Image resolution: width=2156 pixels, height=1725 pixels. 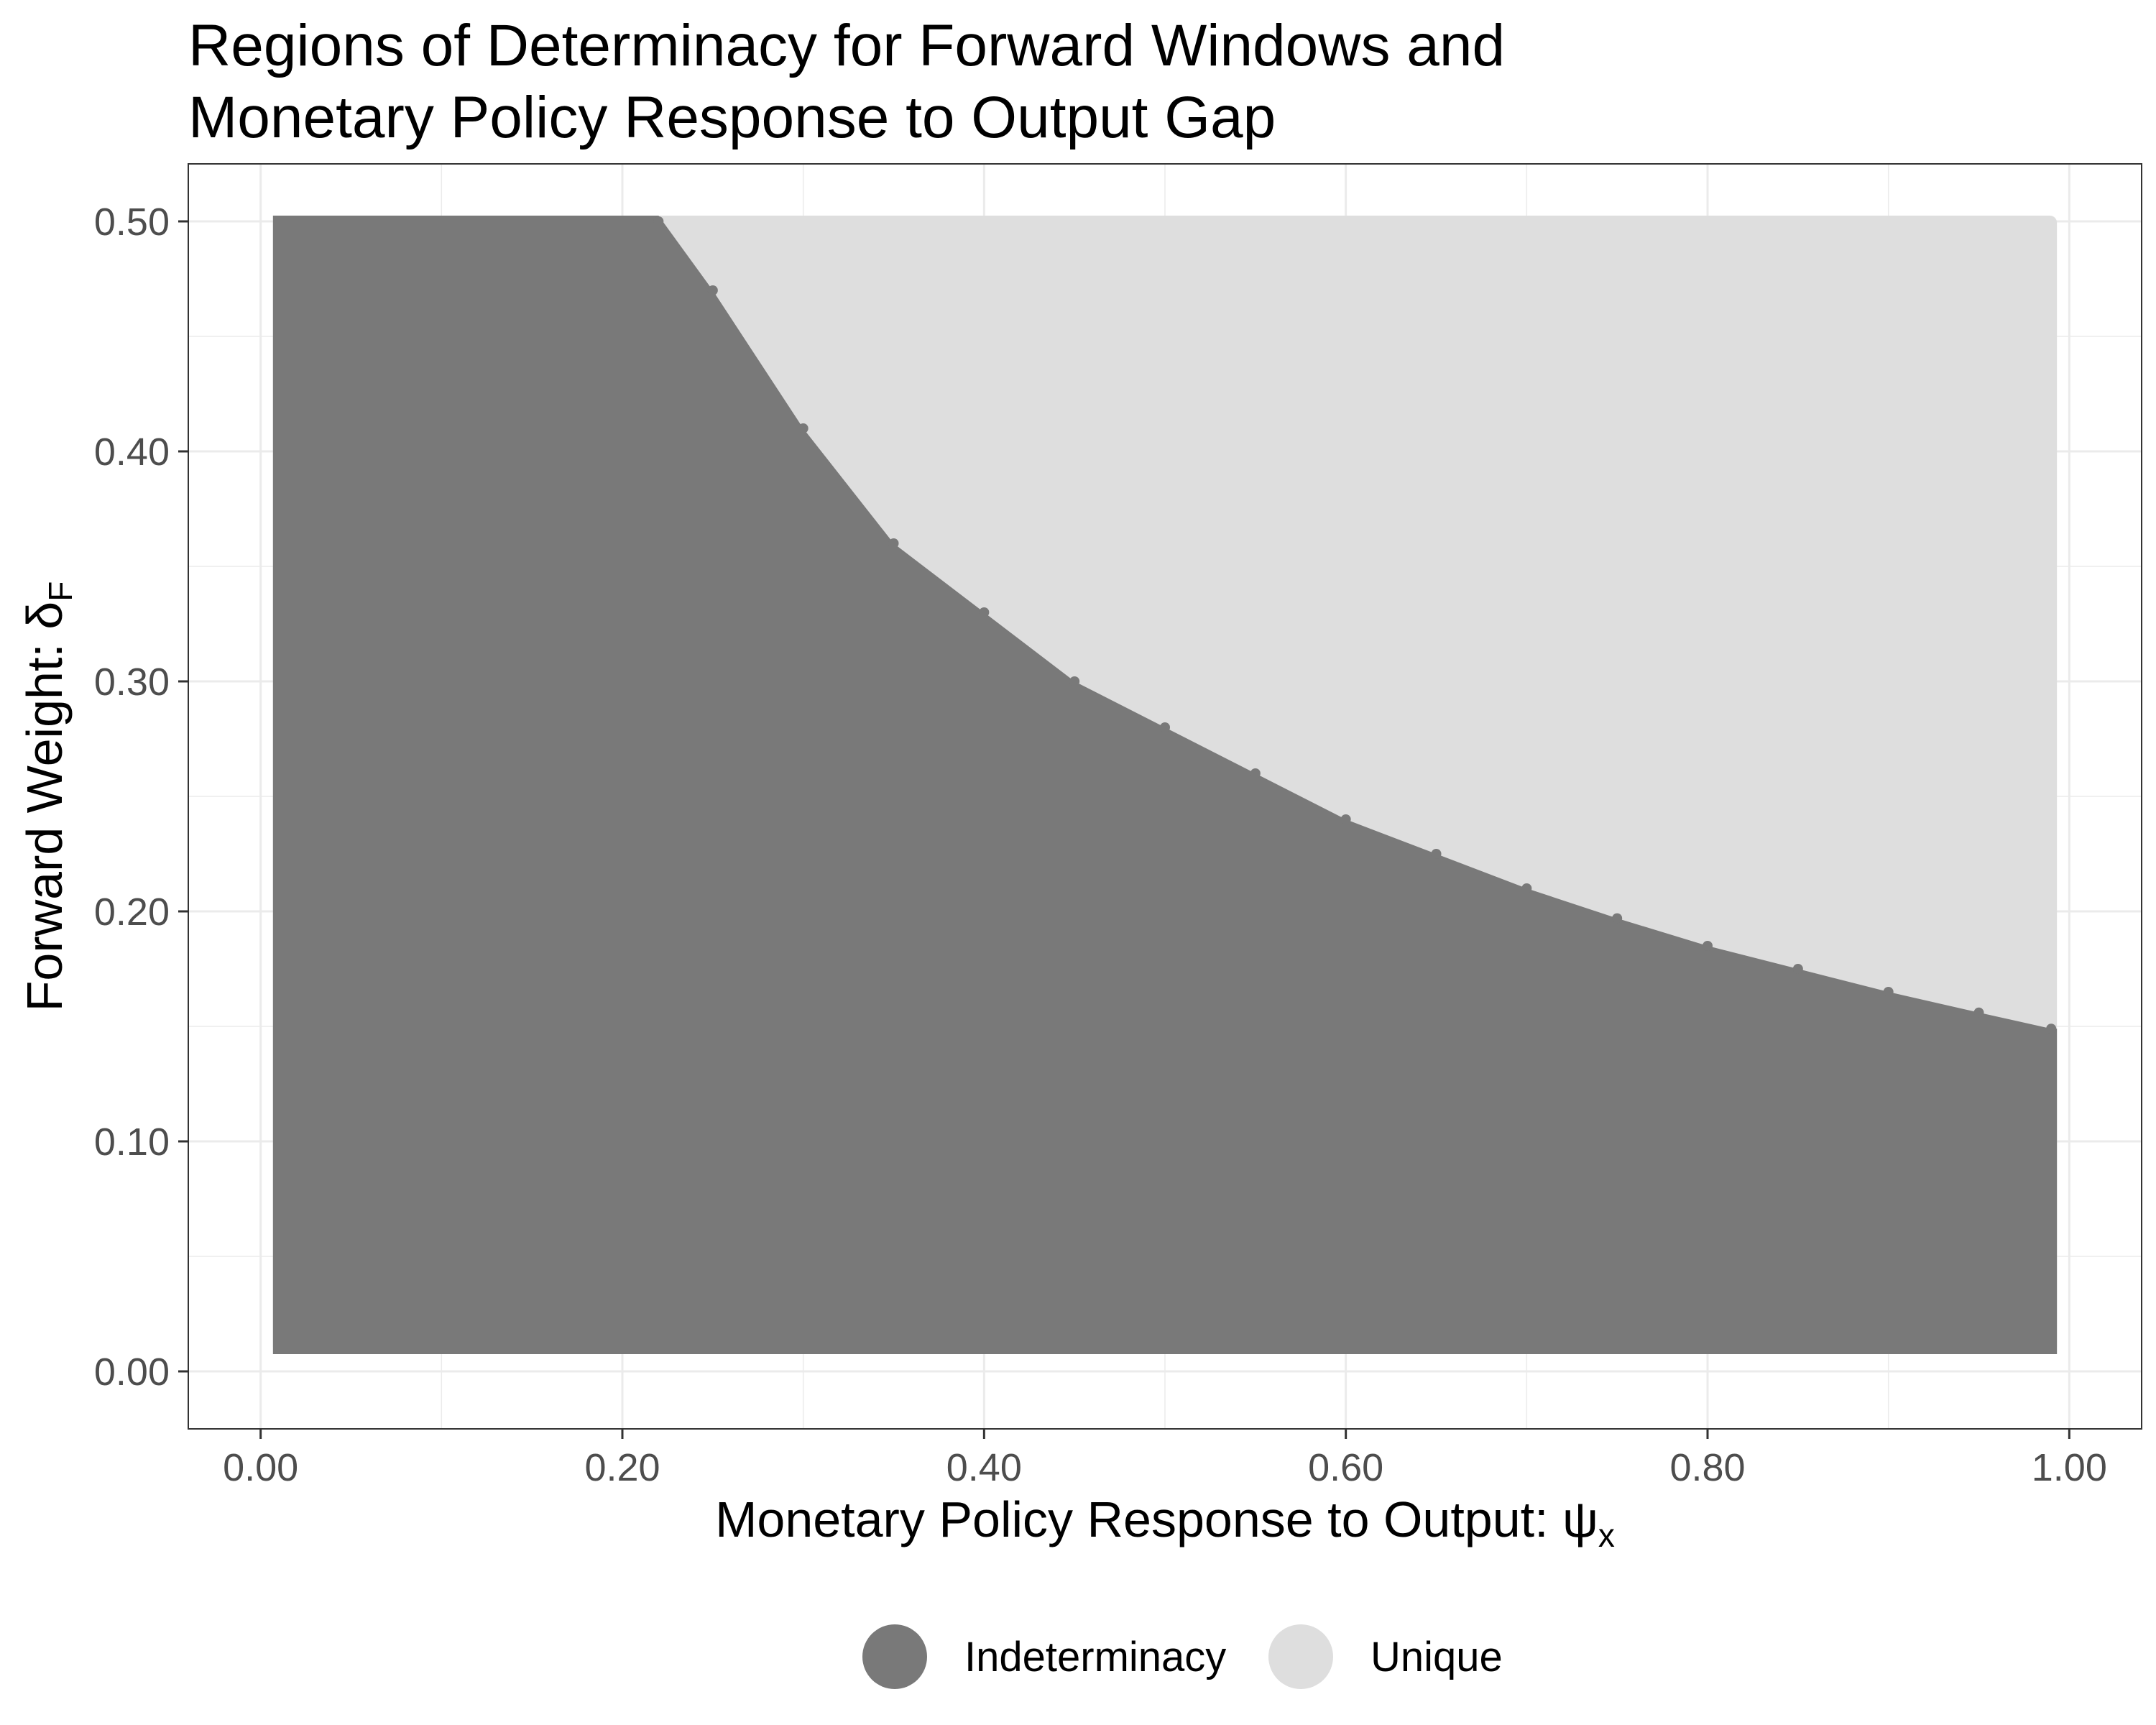 What do you see at coordinates (132, 912) in the screenshot?
I see `y-tick-label: 0.20` at bounding box center [132, 912].